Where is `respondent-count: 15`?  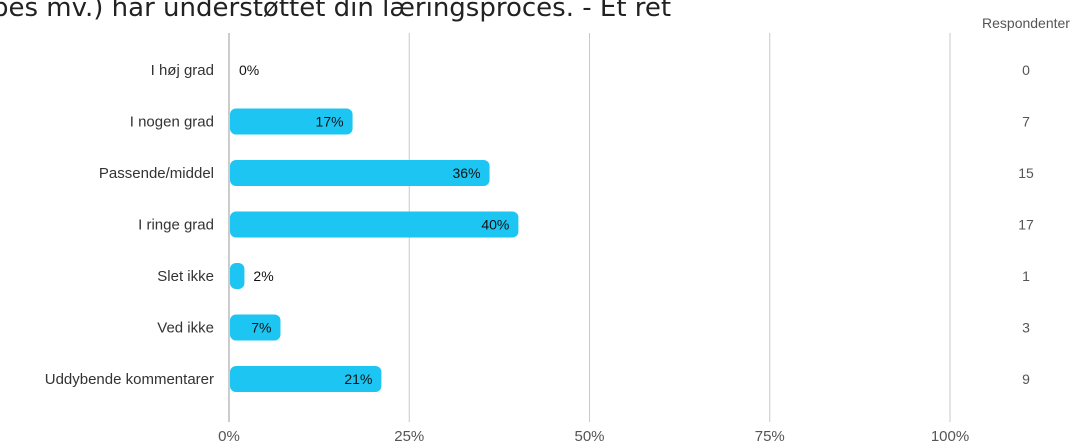 respondent-count: 15 is located at coordinates (1026, 173).